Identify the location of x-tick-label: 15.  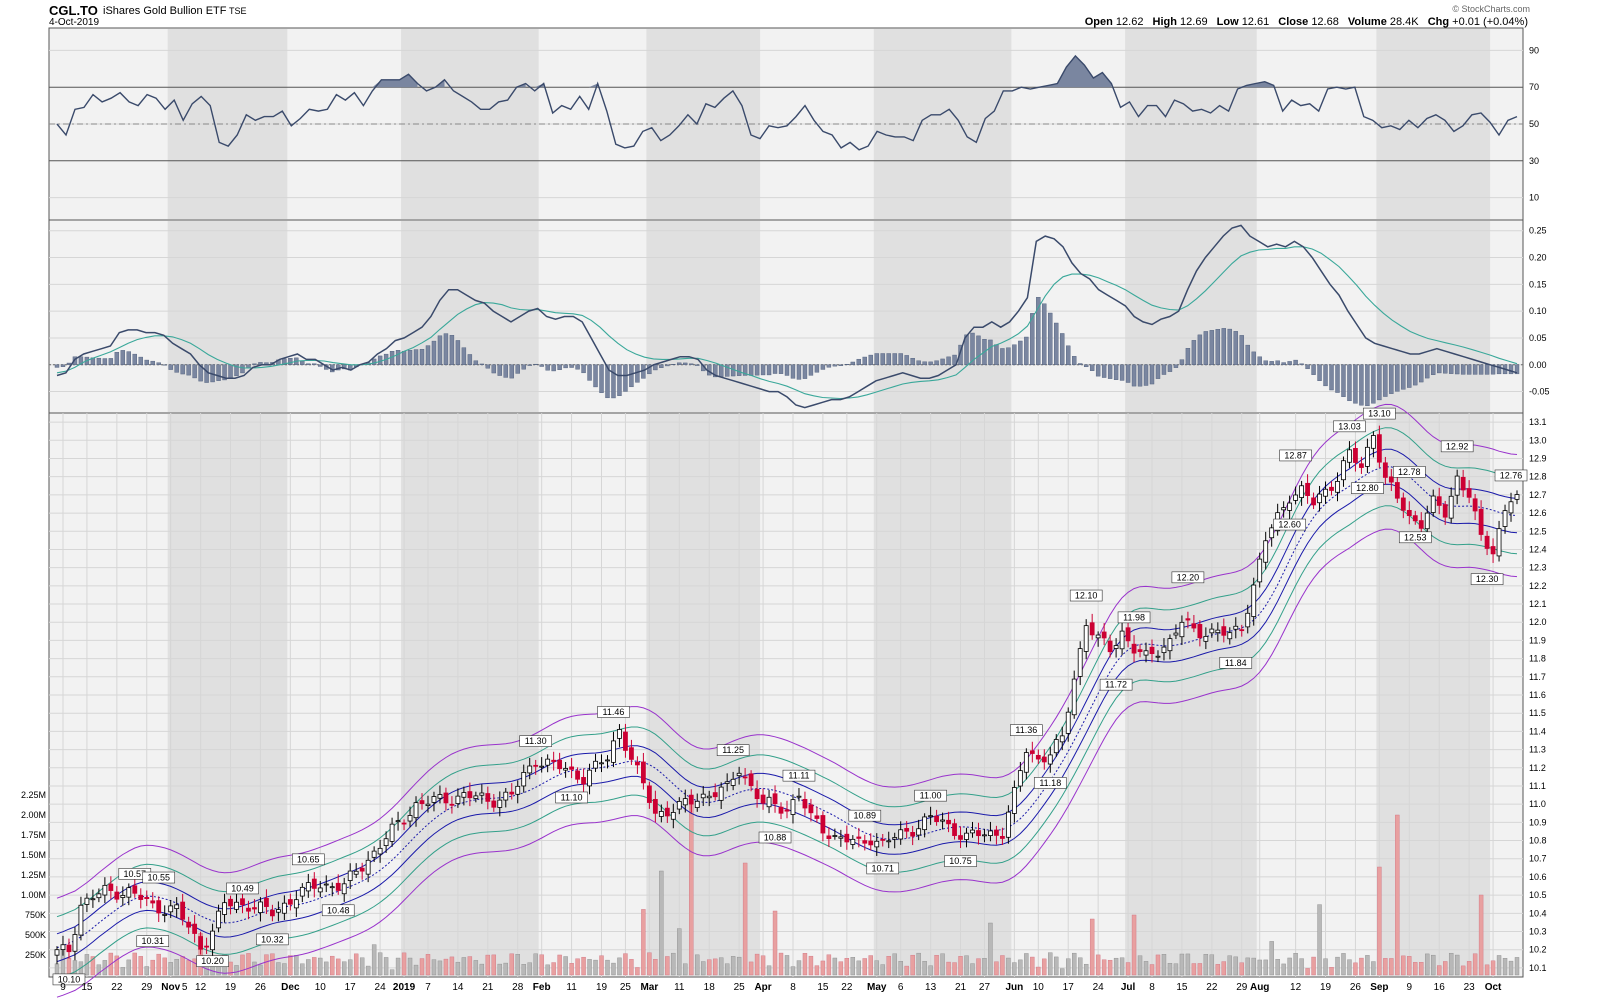
(823, 987).